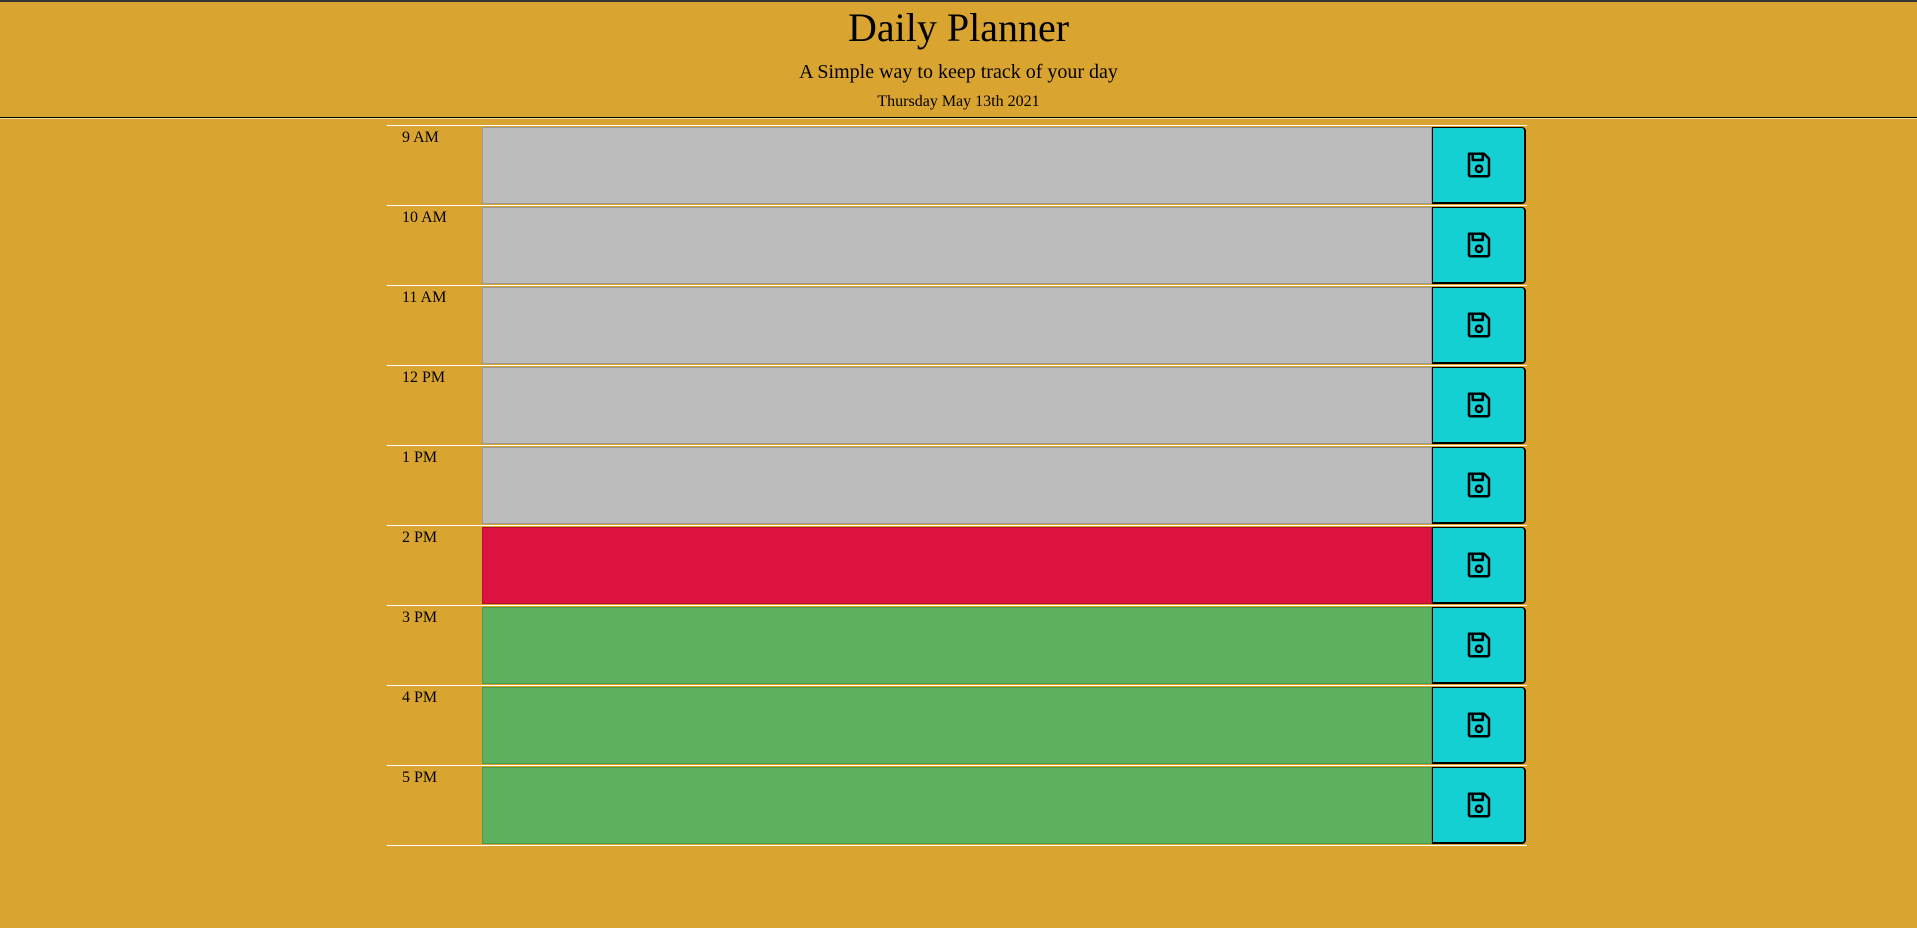 This screenshot has height=928, width=1917. I want to click on hour-label: 3 PM, so click(420, 617).